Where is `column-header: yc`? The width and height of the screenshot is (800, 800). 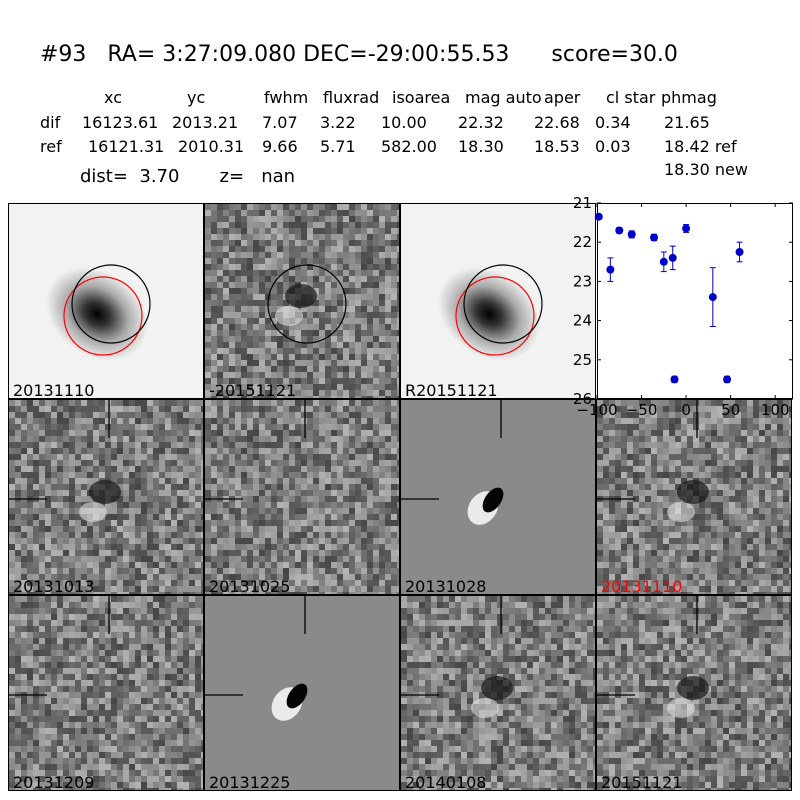
column-header: yc is located at coordinates (196, 97).